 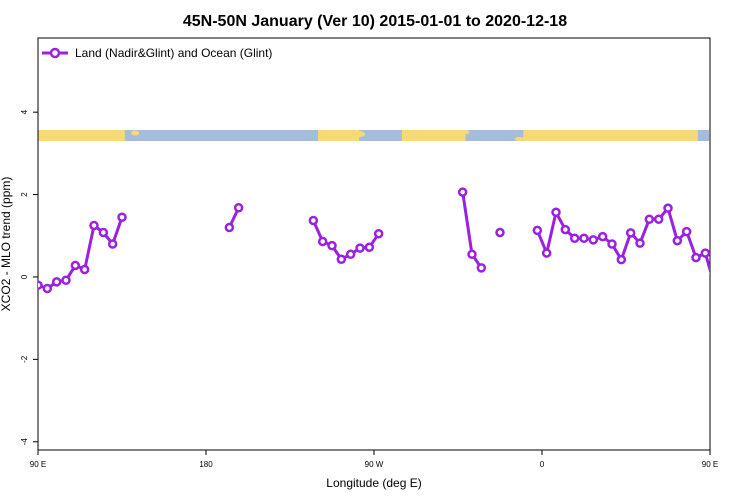 I want to click on y-axis-label: XCO2 - MLO trend (ppm), so click(x=6, y=244).